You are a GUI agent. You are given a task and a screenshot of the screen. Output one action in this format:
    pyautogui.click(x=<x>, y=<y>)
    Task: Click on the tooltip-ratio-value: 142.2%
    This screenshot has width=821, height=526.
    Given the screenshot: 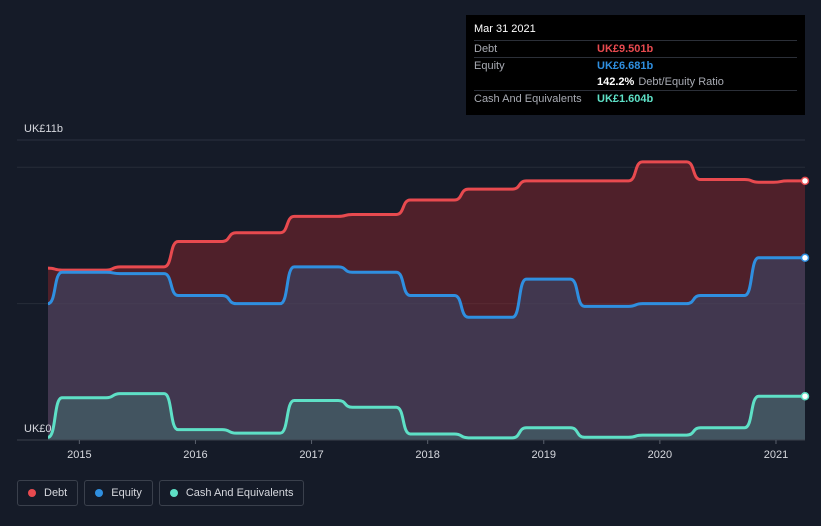 What is the action you would take?
    pyautogui.click(x=616, y=82)
    